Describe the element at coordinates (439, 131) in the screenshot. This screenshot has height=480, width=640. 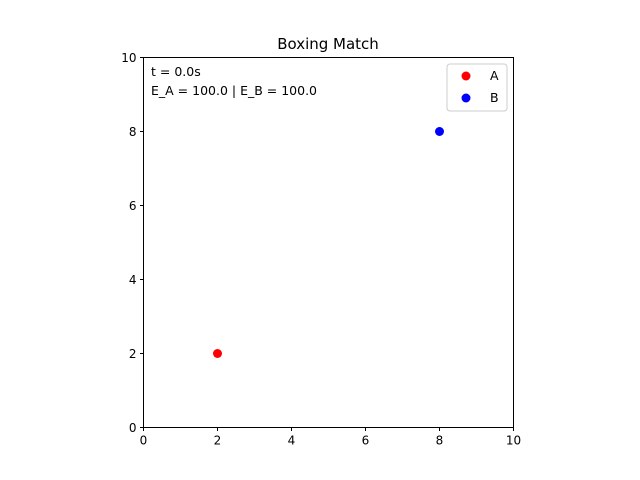
I see `data-point-b` at that location.